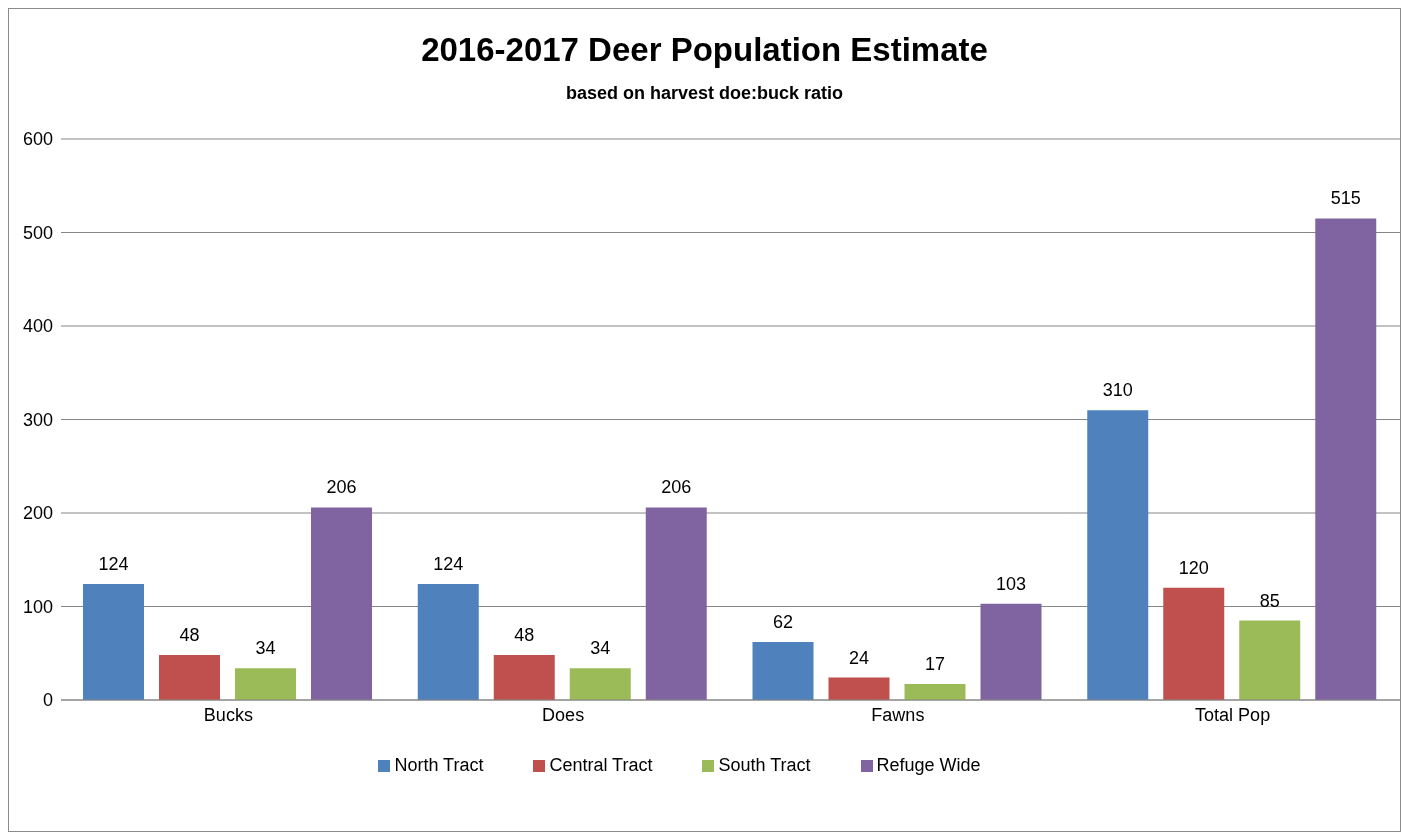 The height and width of the screenshot is (832, 1401). I want to click on data-label: 85, so click(1269, 600).